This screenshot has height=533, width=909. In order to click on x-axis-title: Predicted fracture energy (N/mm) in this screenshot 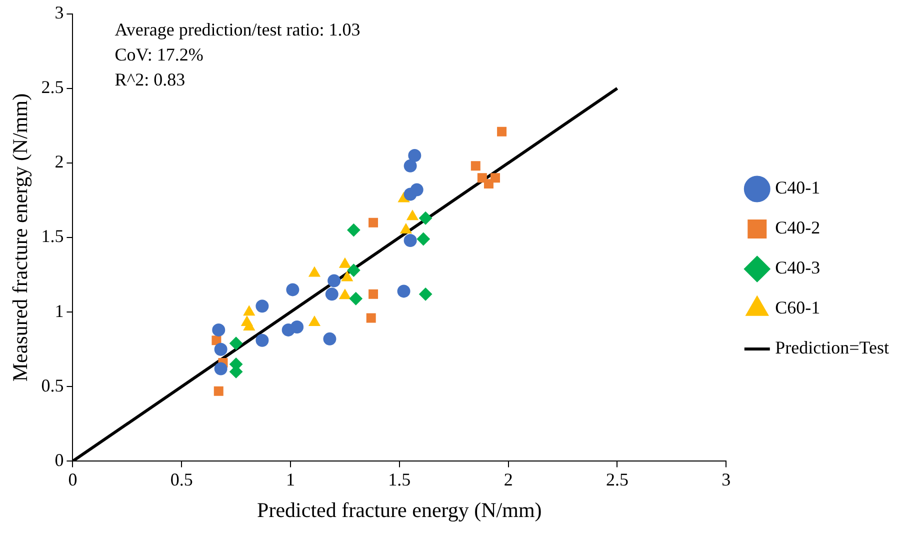, I will do `click(399, 510)`.